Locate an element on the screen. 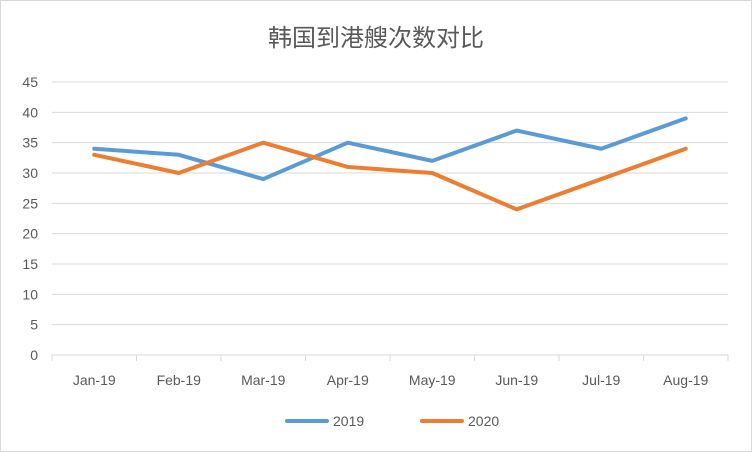 Image resolution: width=752 pixels, height=452 pixels. series-line-2020 is located at coordinates (390, 176).